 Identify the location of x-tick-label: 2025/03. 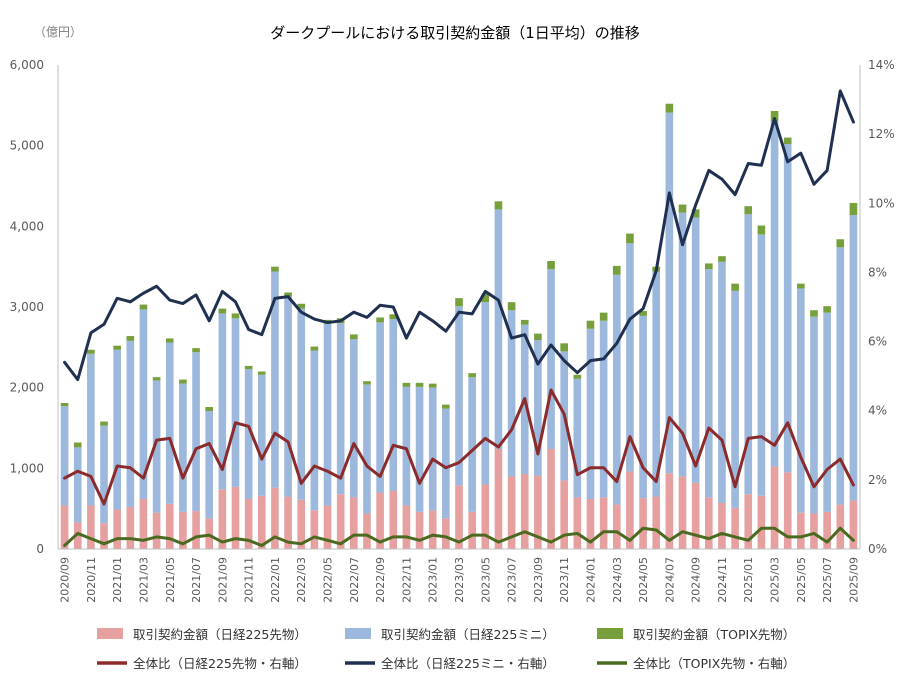
(775, 580).